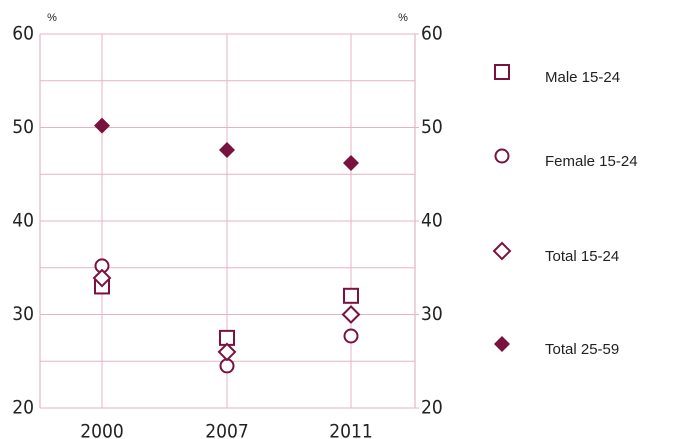 The width and height of the screenshot is (678, 439). Describe the element at coordinates (23, 127) in the screenshot. I see `y-tick-label: 50` at that location.